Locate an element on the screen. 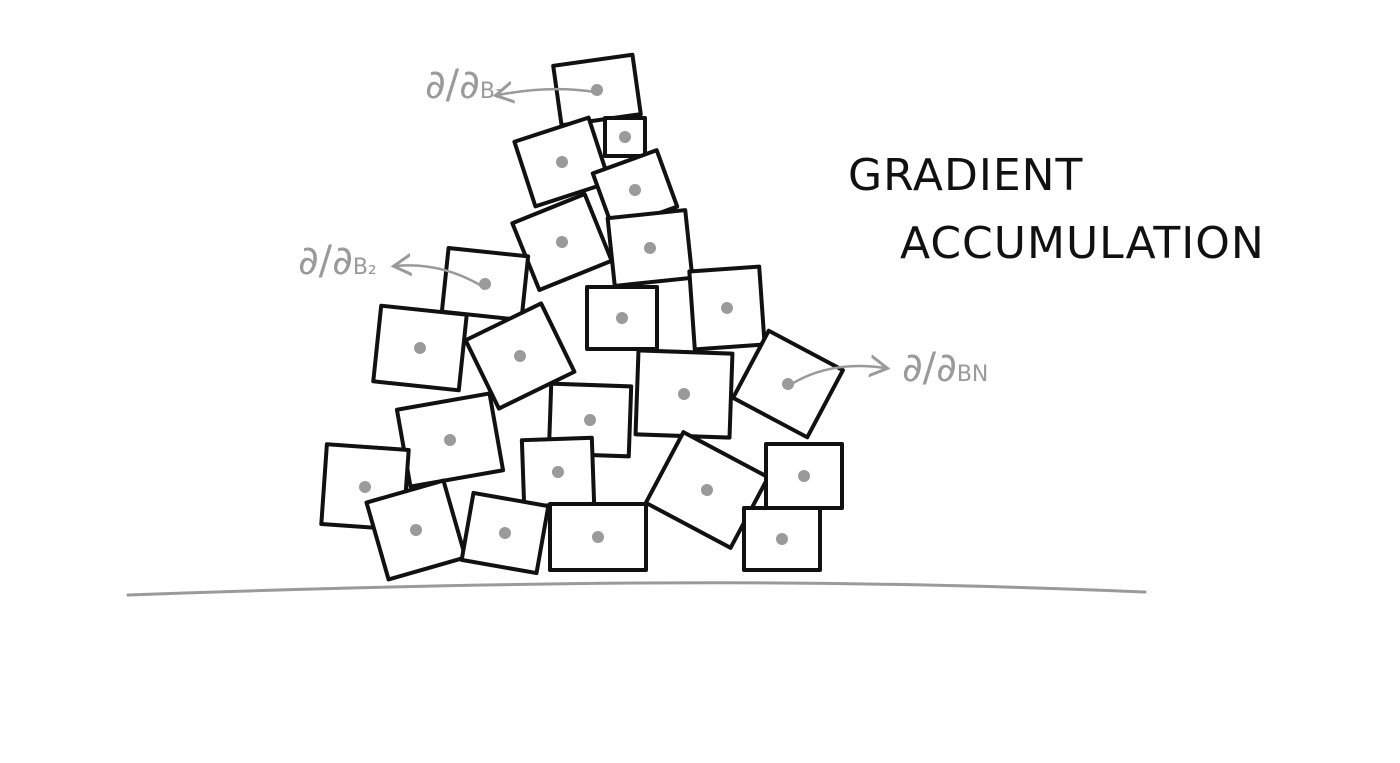  title-line-gradient: GRADIENT is located at coordinates (966, 175).